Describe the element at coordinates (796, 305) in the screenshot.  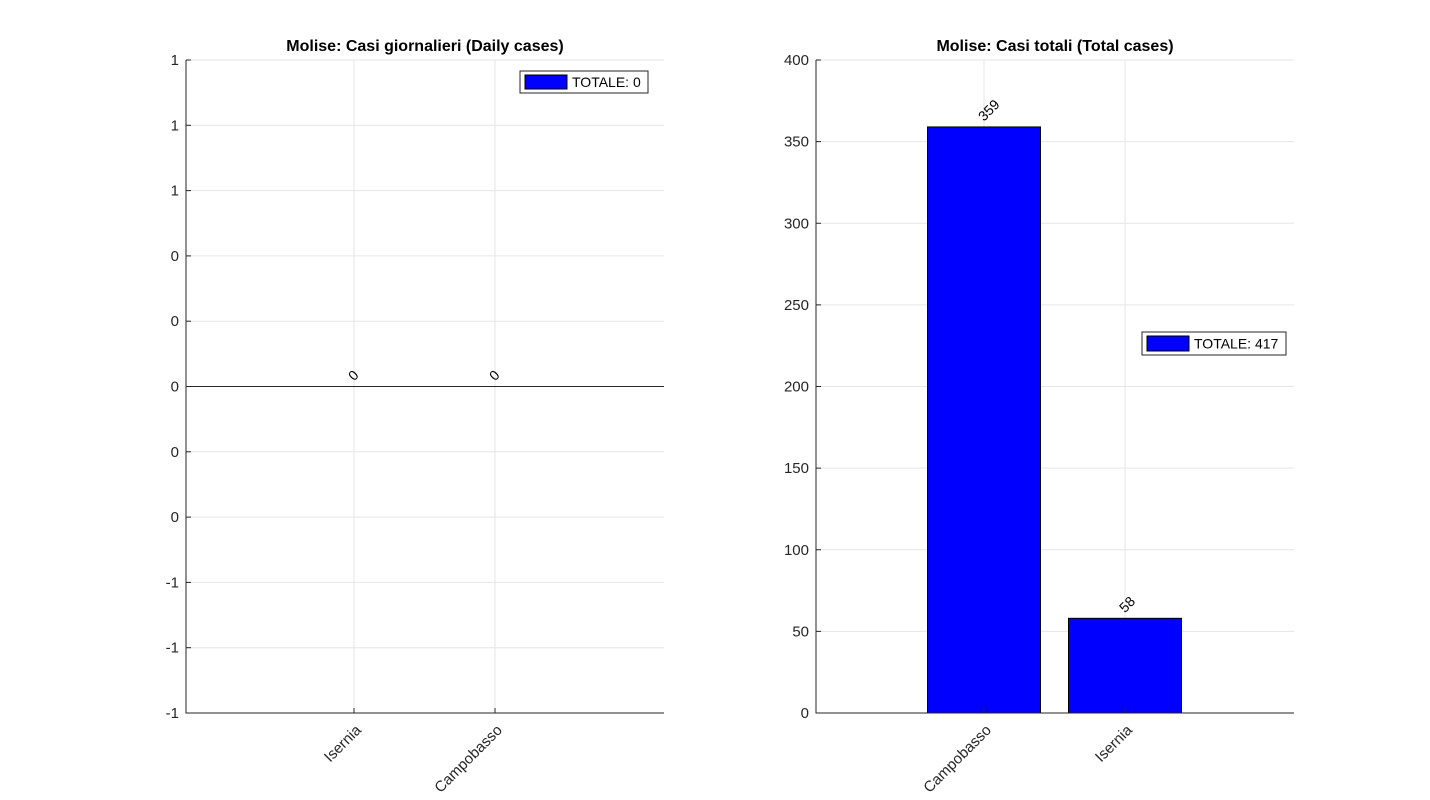
I see `y-tick-label: 250` at that location.